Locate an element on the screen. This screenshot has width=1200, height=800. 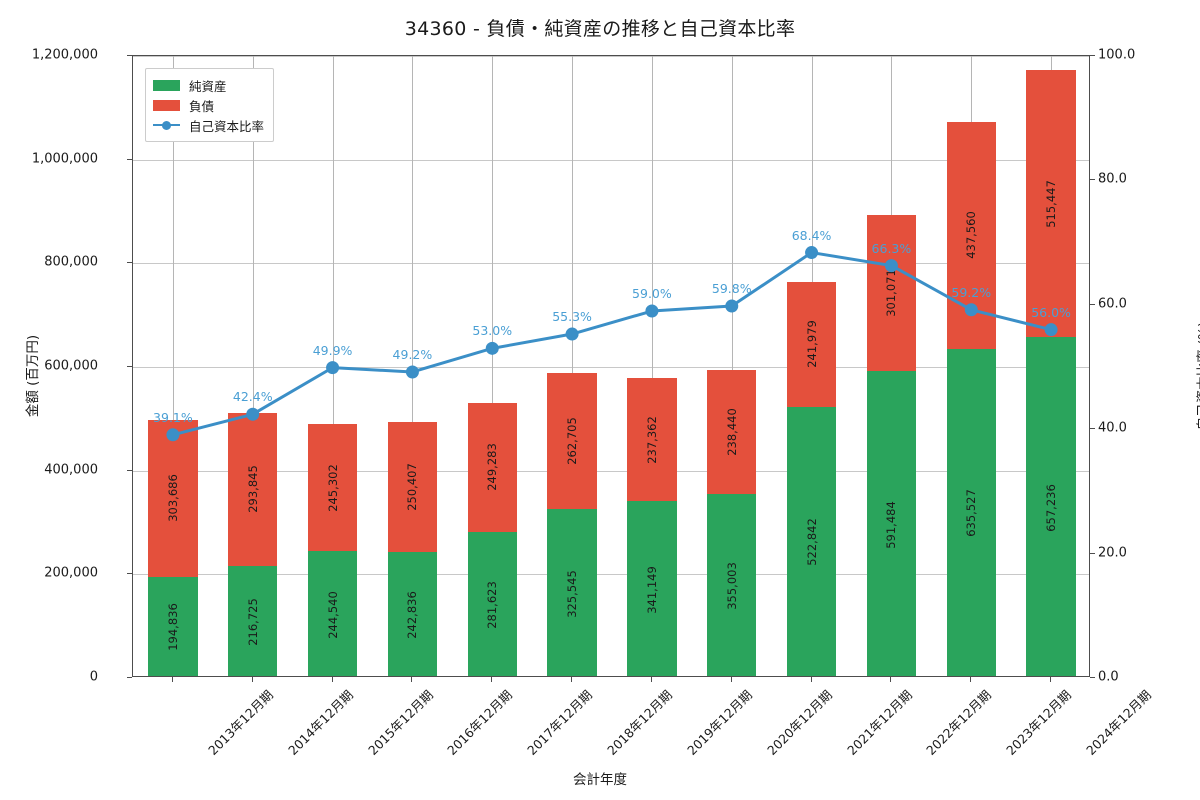
legend-swatch-liabilities is located at coordinates (166, 105).